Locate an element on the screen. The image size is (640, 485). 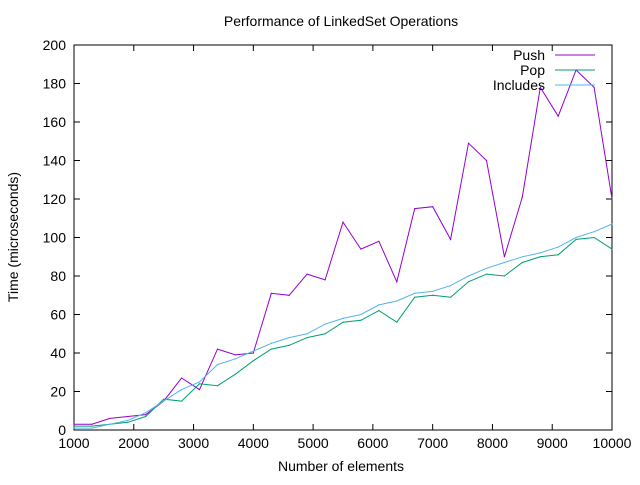
x-tick-label: 8000 is located at coordinates (492, 443).